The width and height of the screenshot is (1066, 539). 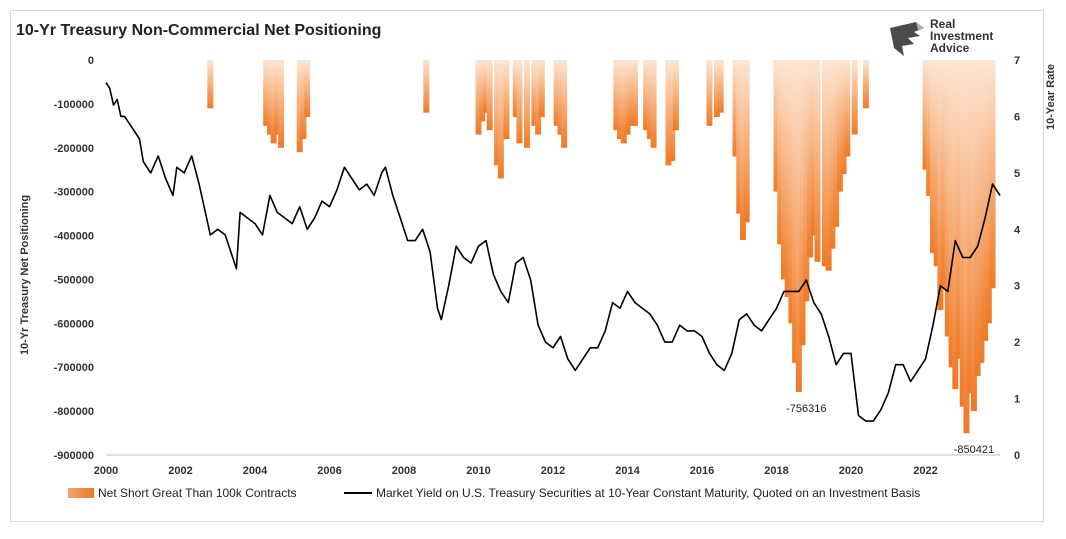 I want to click on x-tick-label: 2006, so click(x=329, y=471).